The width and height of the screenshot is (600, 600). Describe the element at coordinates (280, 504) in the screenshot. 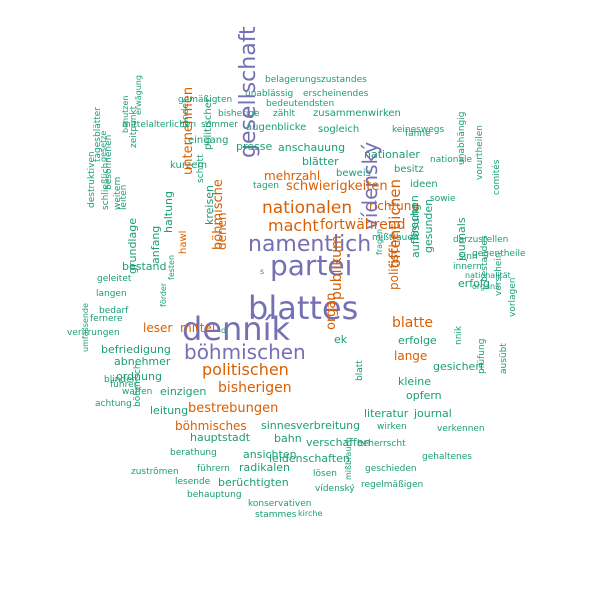

I see `word-tertiary: konservativen` at that location.